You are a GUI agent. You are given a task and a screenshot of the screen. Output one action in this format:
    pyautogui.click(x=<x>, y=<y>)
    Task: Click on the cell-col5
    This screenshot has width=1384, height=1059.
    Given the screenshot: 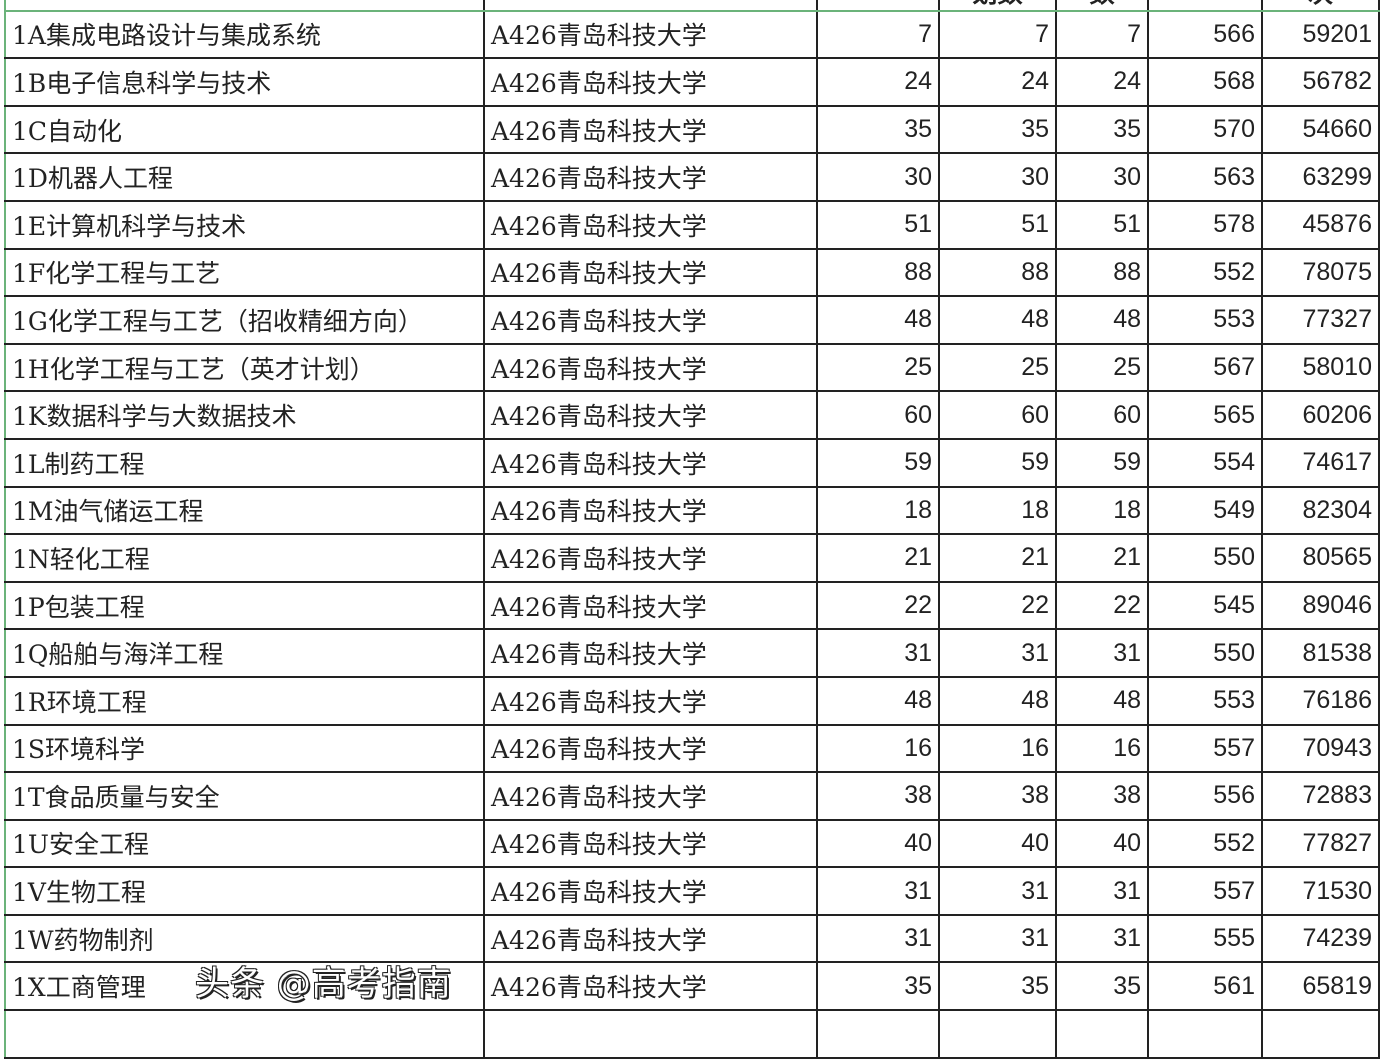 What is the action you would take?
    pyautogui.click(x=1102, y=1034)
    